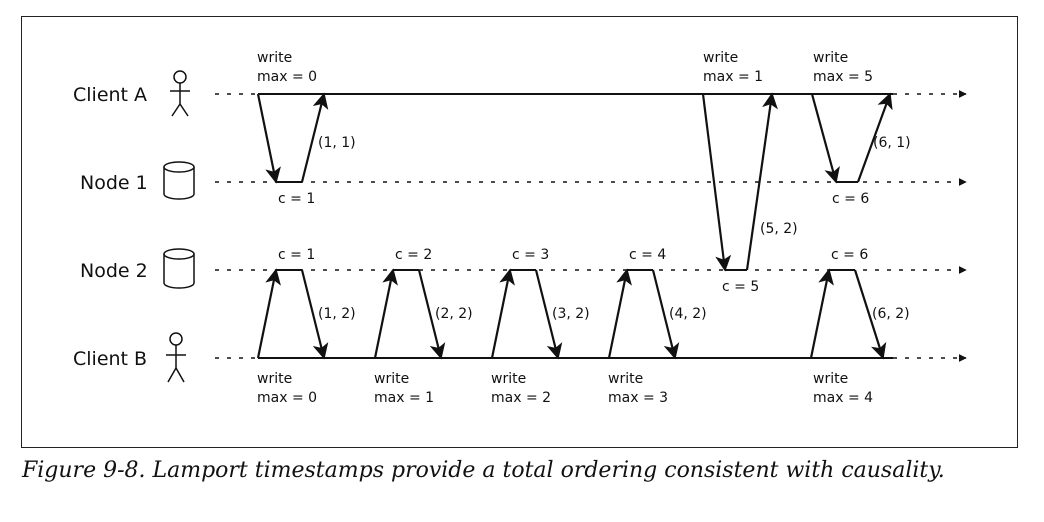 This screenshot has height=522, width=1044. I want to click on client-b-max-label: max = 0, so click(287, 398).